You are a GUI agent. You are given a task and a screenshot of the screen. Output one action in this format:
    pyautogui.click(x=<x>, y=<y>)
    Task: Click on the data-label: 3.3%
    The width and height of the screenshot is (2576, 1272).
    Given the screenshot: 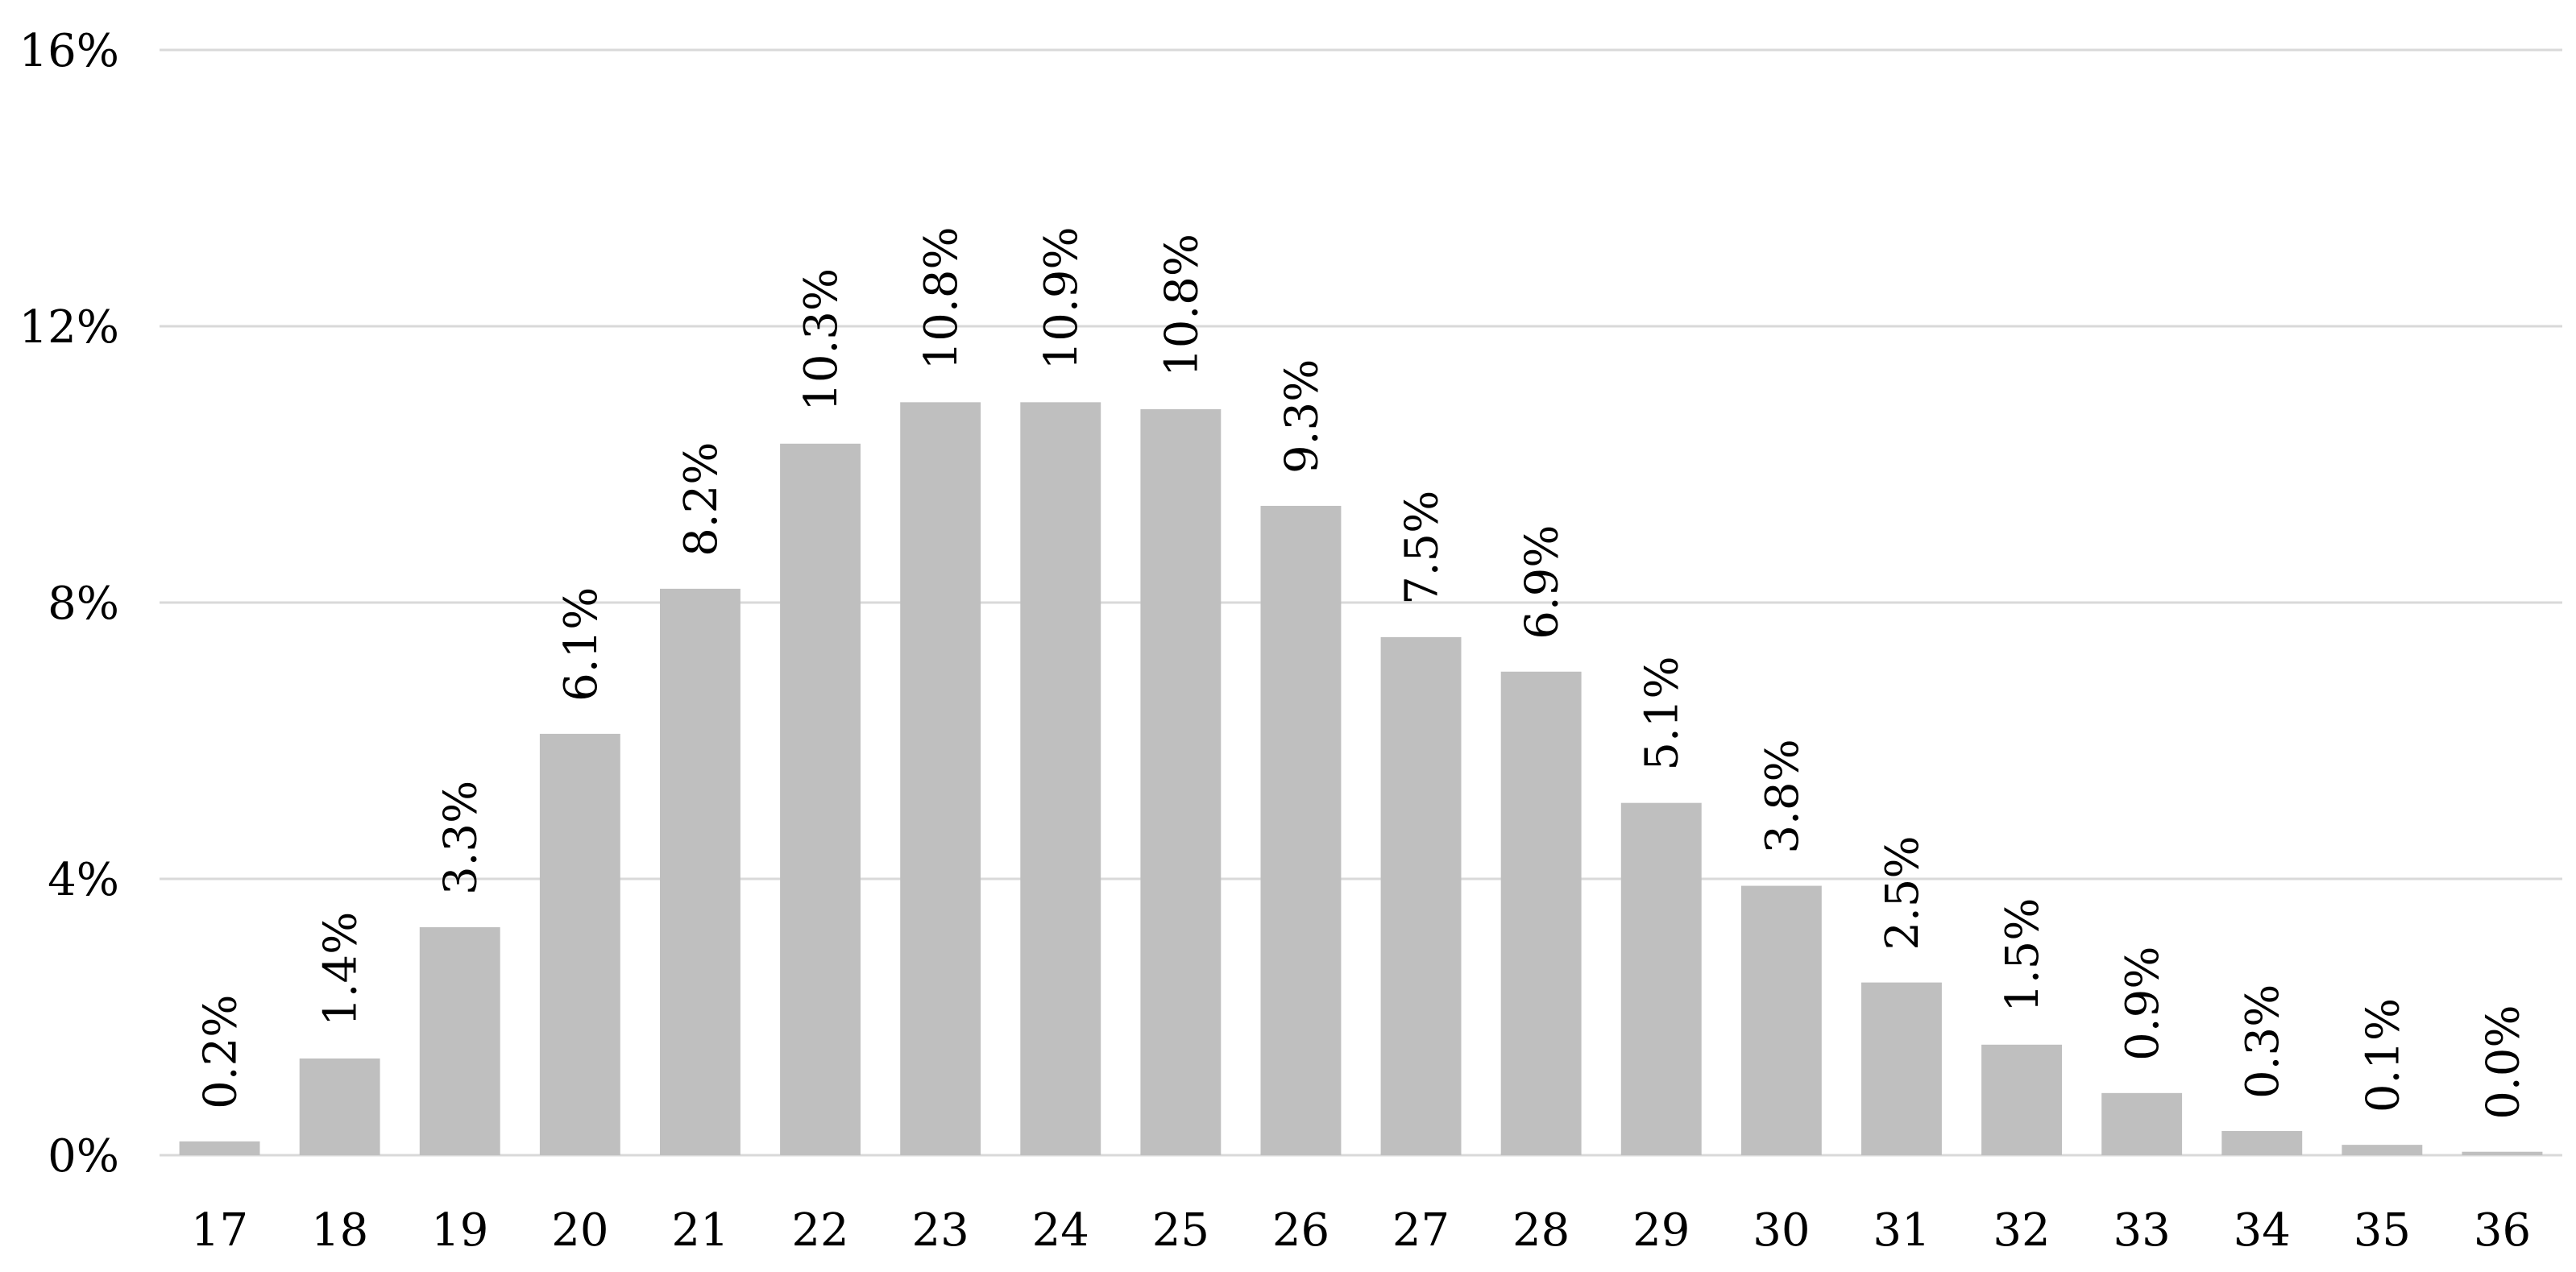 What is the action you would take?
    pyautogui.click(x=461, y=838)
    